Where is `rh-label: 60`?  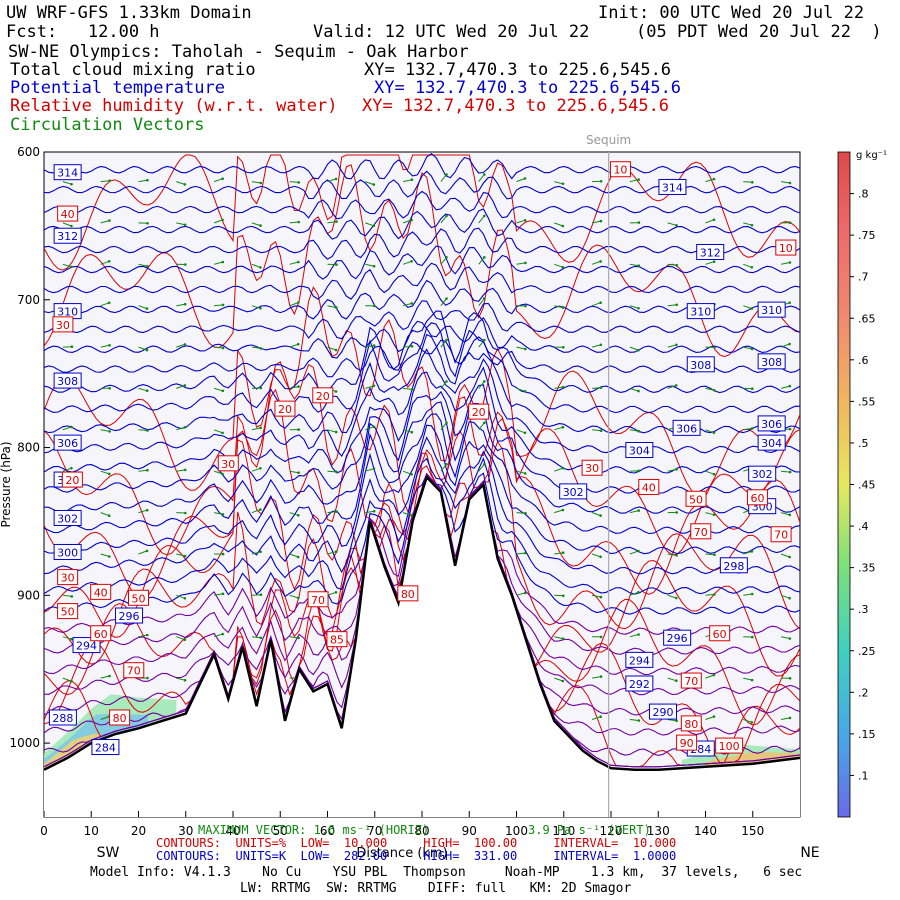 rh-label: 60 is located at coordinates (757, 498).